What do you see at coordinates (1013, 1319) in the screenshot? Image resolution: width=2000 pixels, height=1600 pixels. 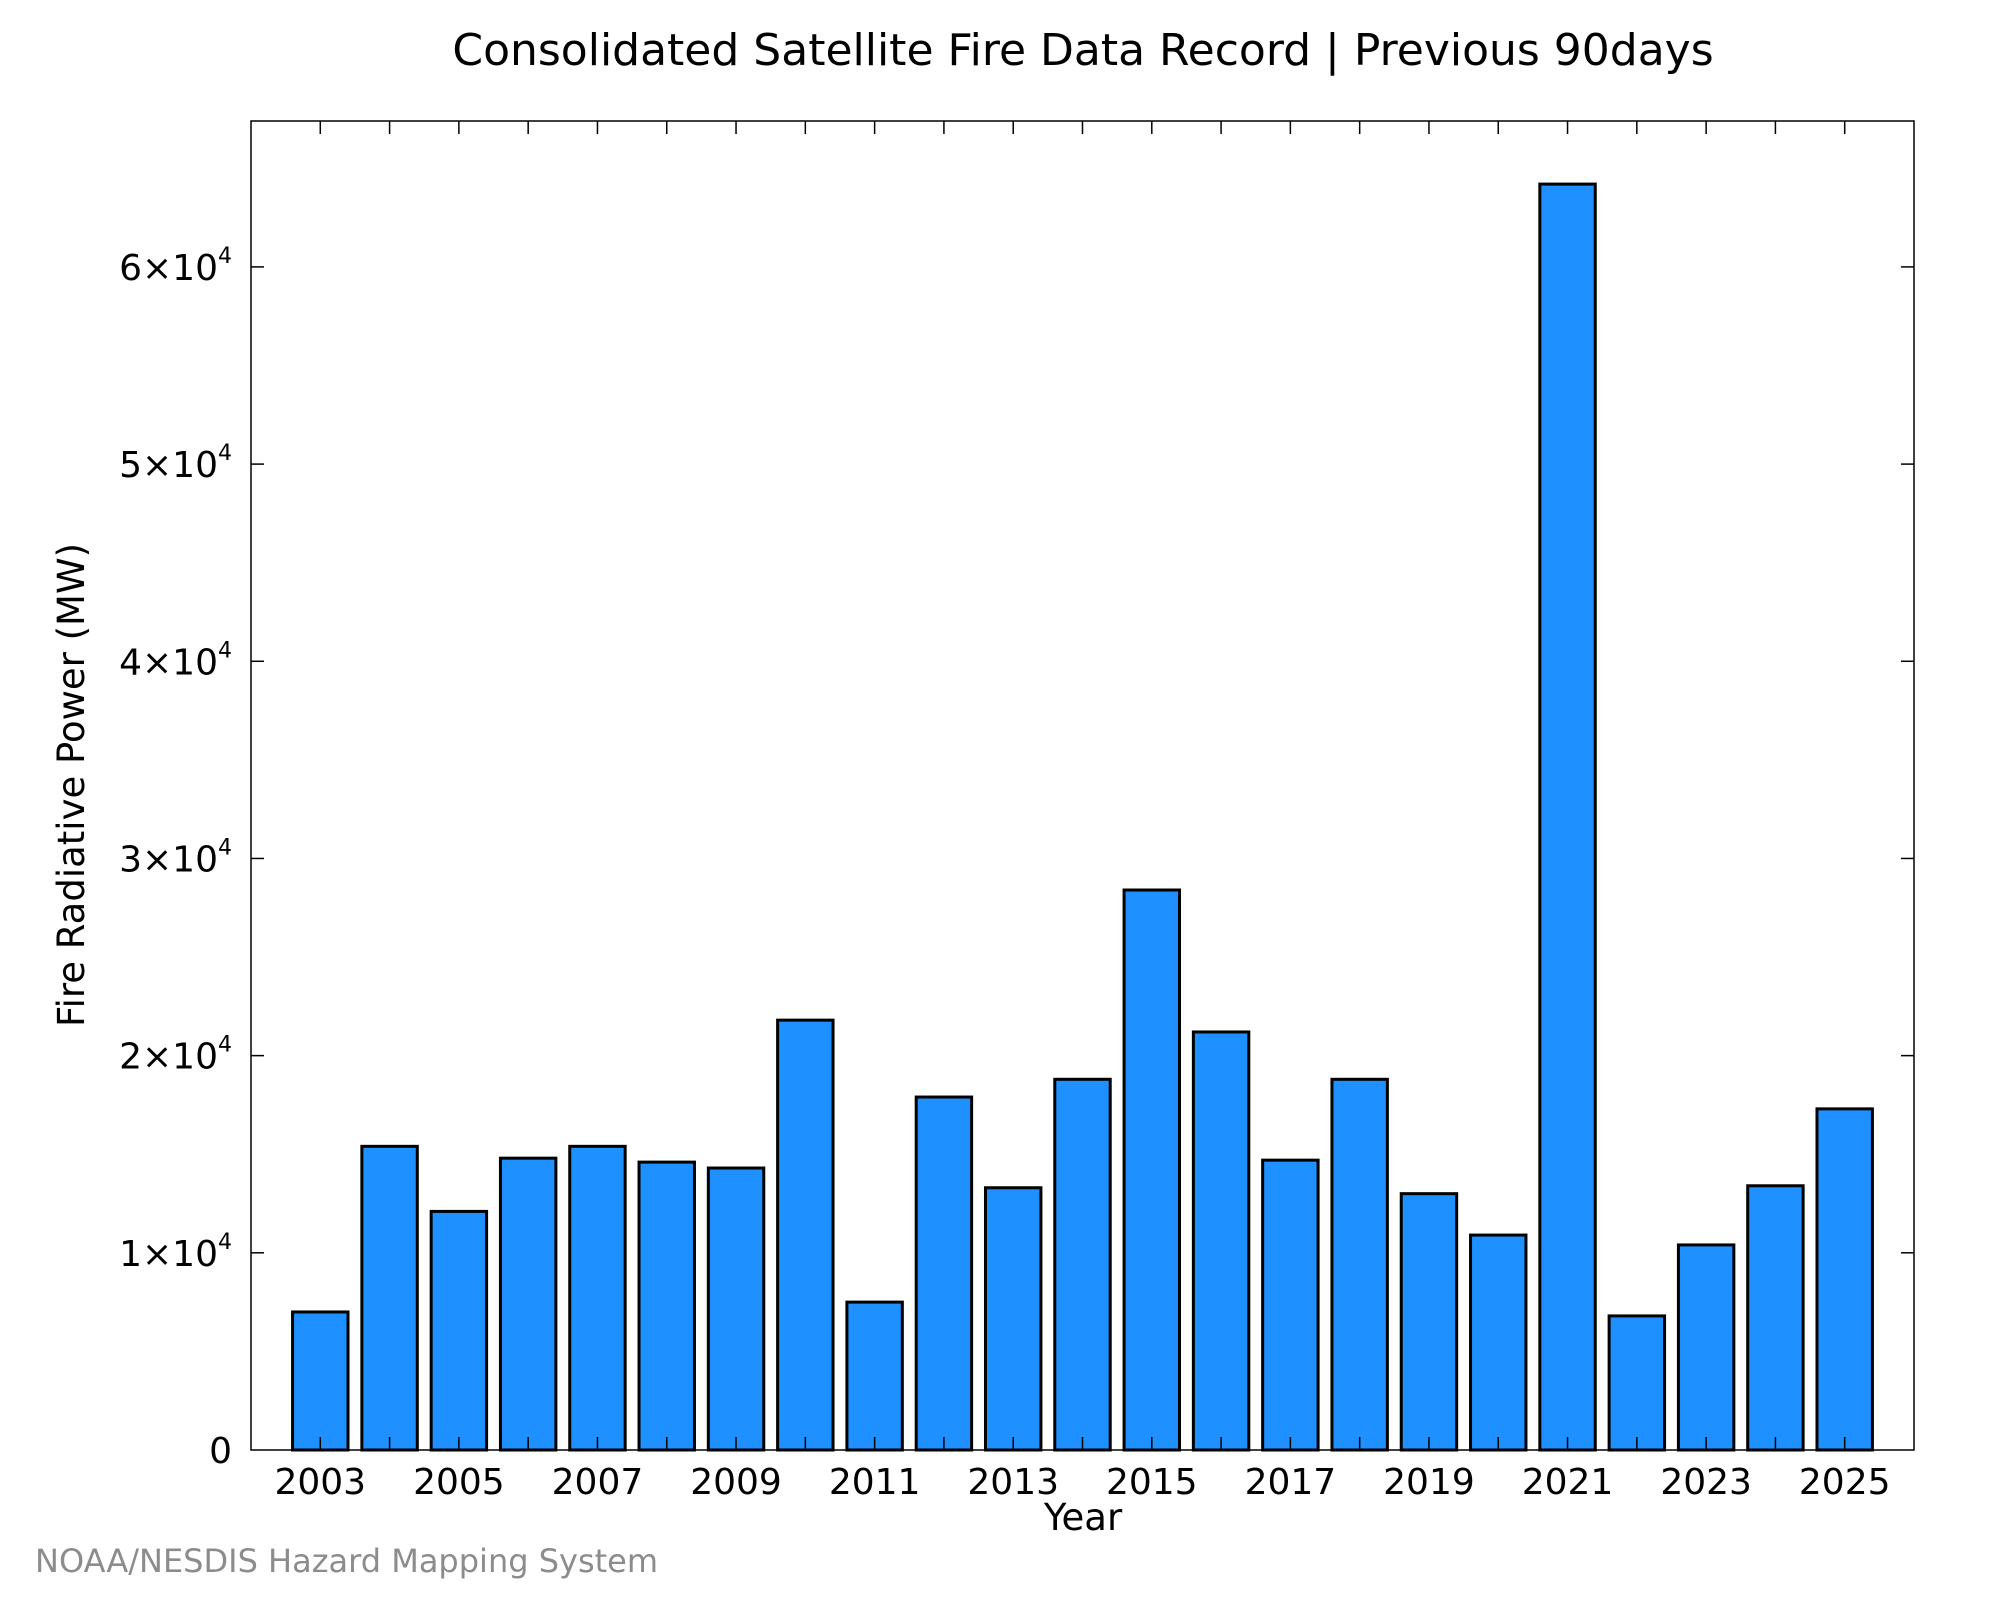 I see `bar-2013` at bounding box center [1013, 1319].